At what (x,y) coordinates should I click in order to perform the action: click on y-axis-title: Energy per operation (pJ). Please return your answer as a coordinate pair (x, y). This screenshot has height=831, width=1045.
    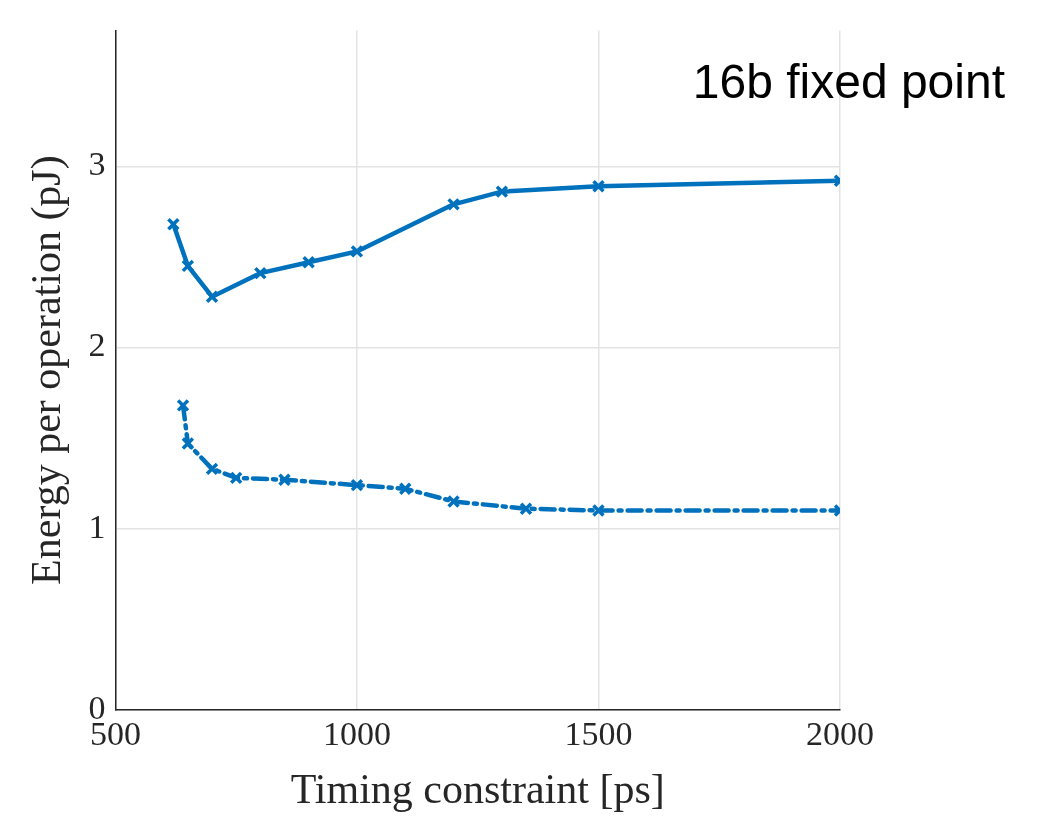
    Looking at the image, I should click on (47, 370).